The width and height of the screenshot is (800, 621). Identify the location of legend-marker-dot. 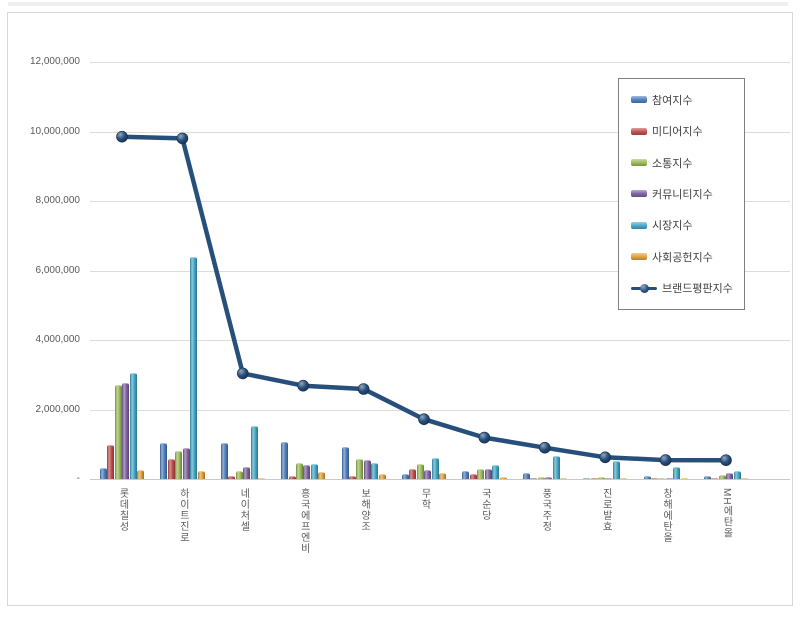
(644, 288).